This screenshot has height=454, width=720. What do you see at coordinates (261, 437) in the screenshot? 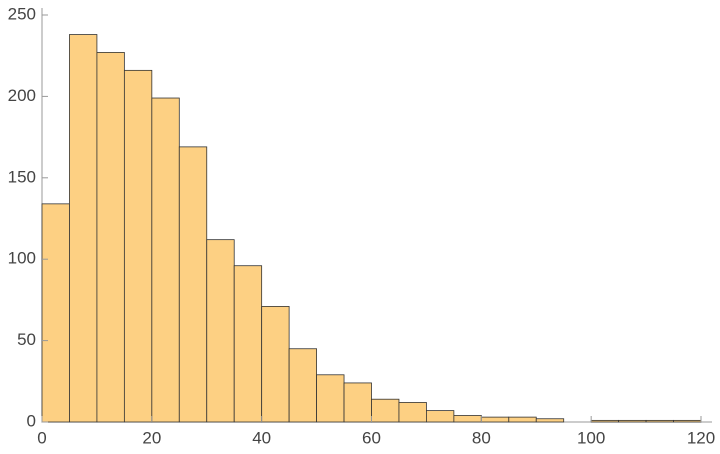
I see `x-tick-label: 40` at bounding box center [261, 437].